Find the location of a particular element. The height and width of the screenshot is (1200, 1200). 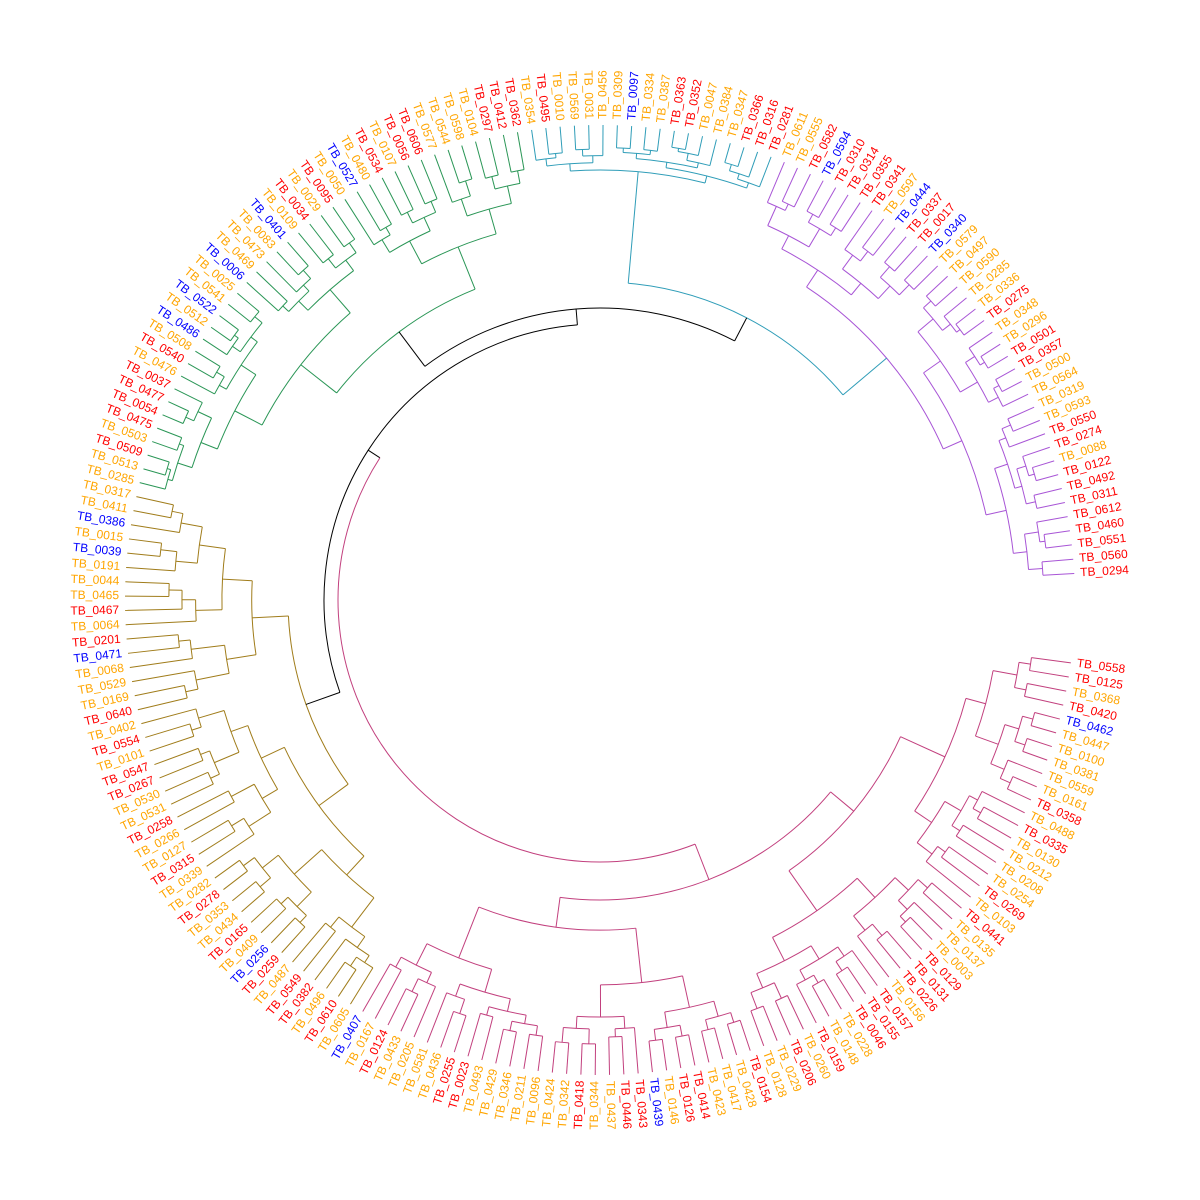

tip-label: TB_0010 is located at coordinates (558, 97).